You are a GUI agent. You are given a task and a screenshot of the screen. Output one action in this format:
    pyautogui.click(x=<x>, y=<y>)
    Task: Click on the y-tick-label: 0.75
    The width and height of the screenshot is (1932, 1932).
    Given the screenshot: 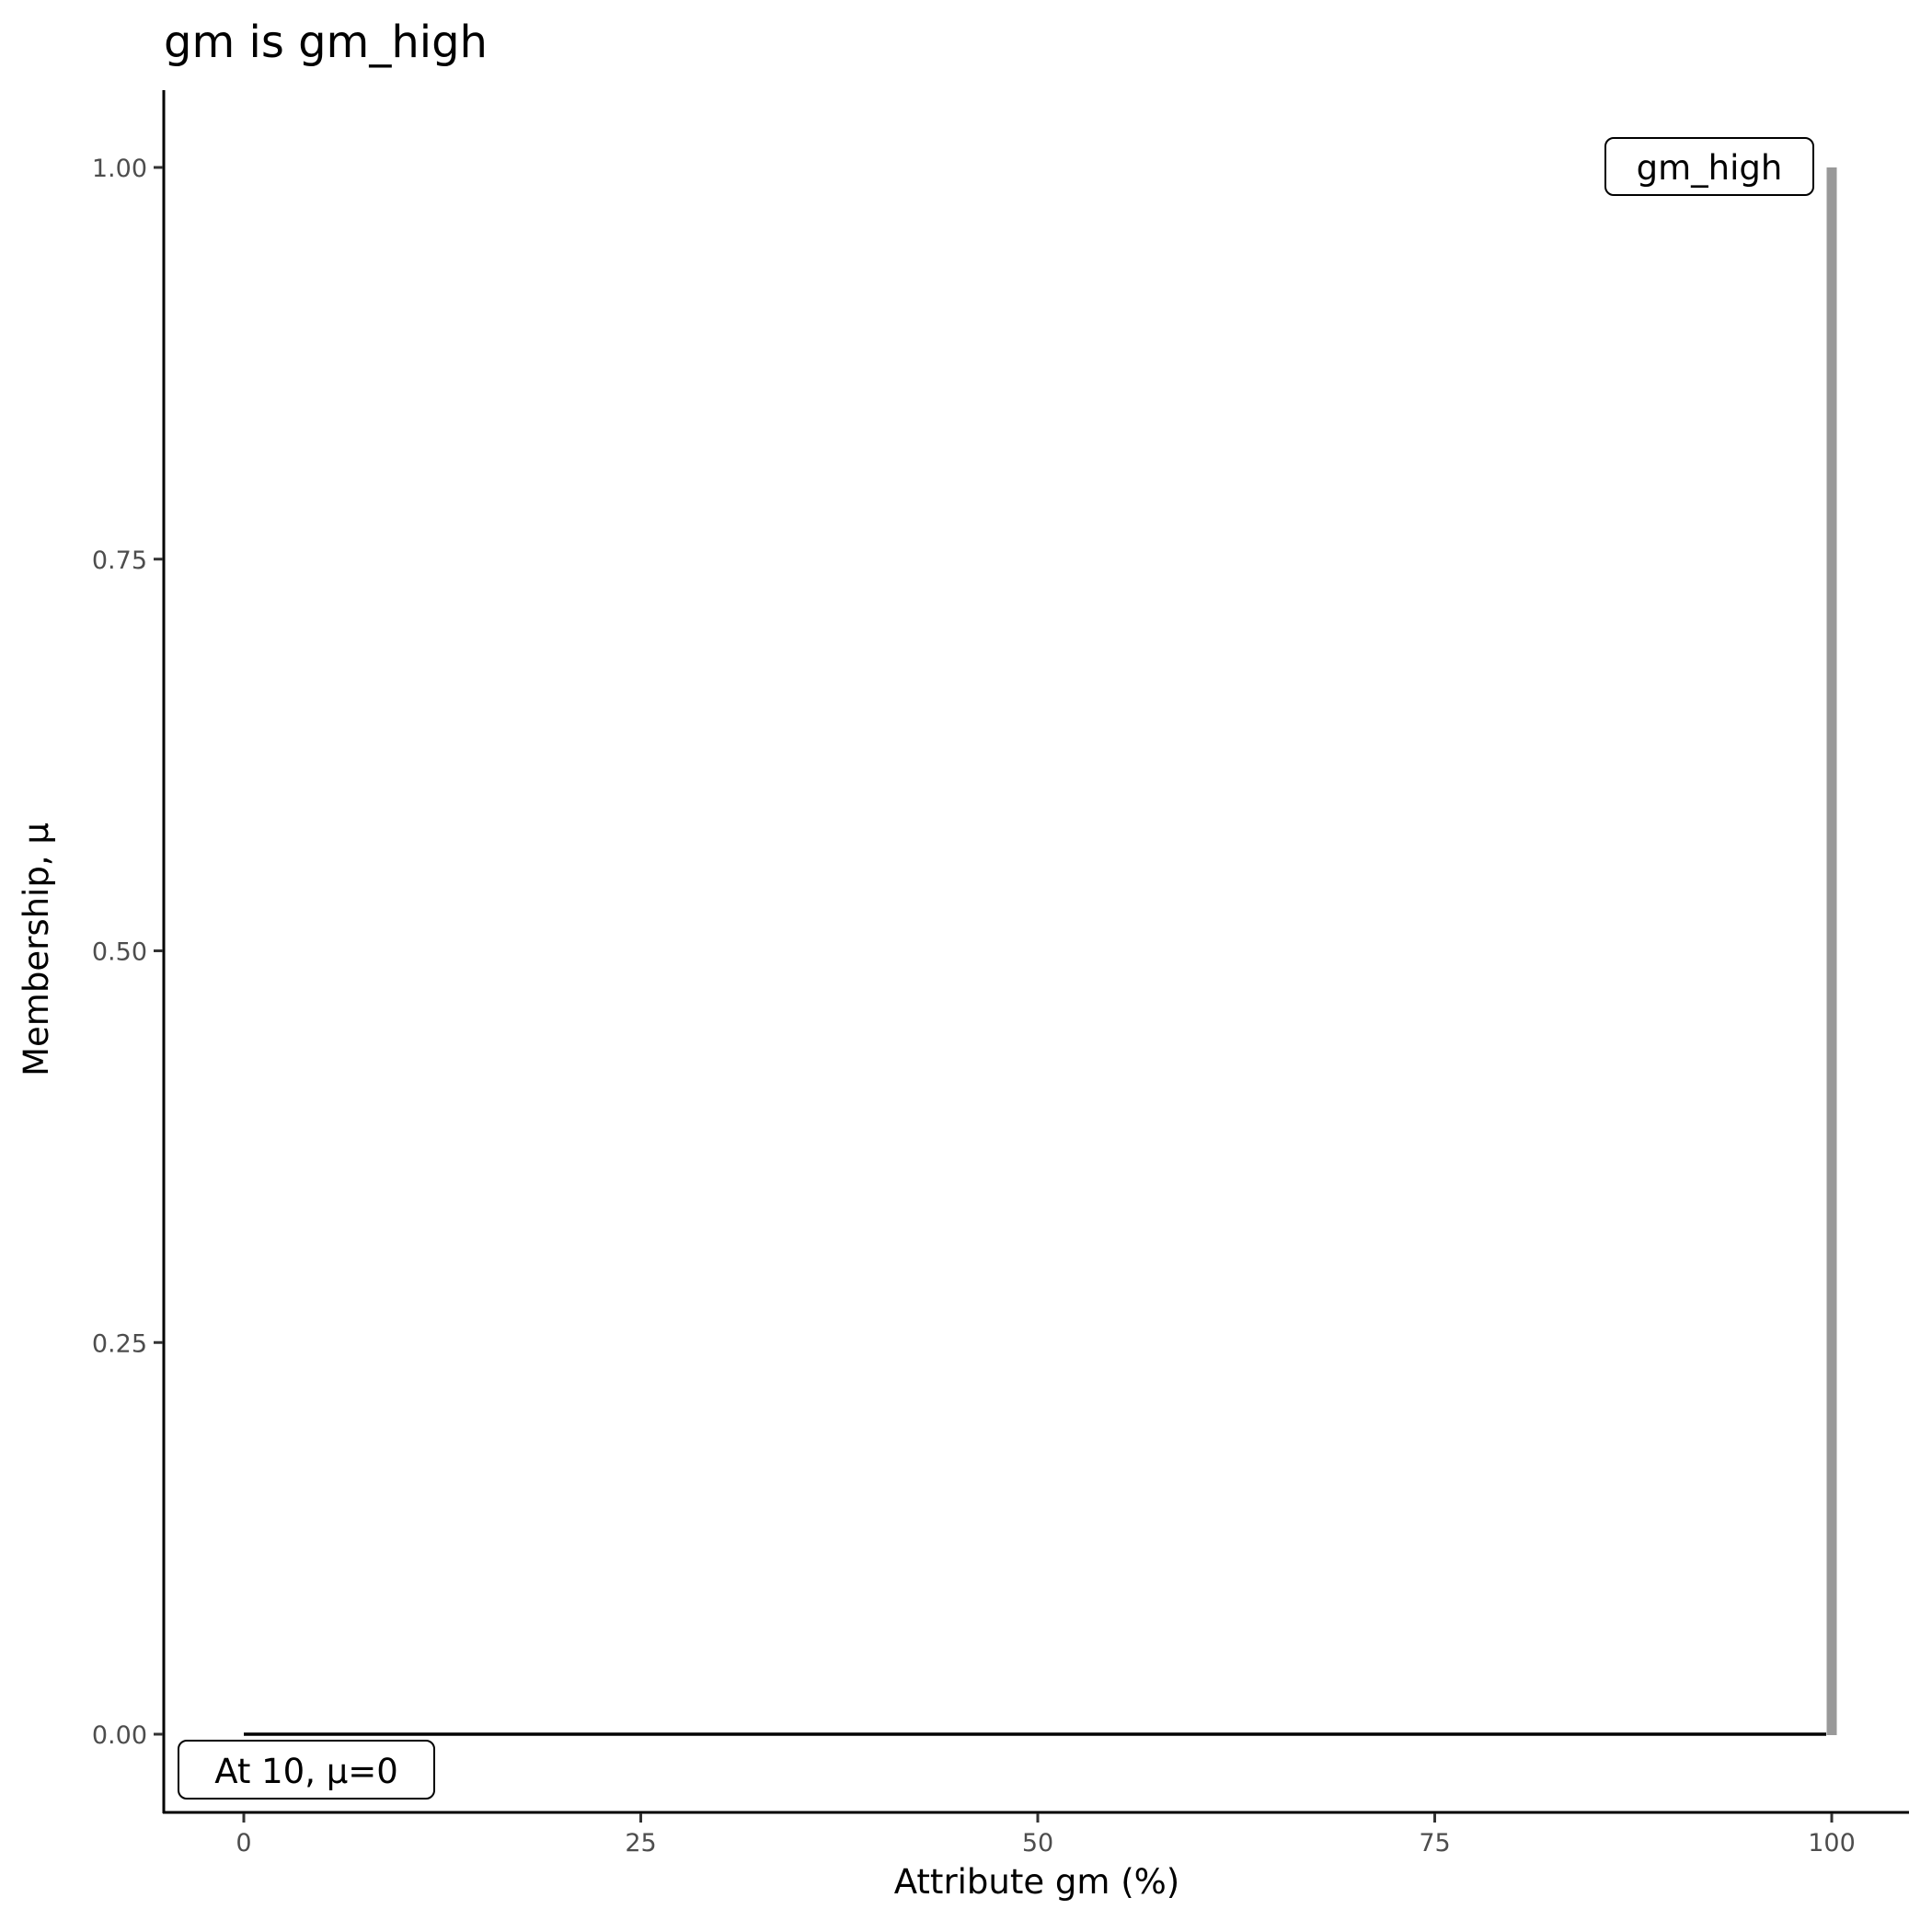 What is the action you would take?
    pyautogui.click(x=120, y=560)
    